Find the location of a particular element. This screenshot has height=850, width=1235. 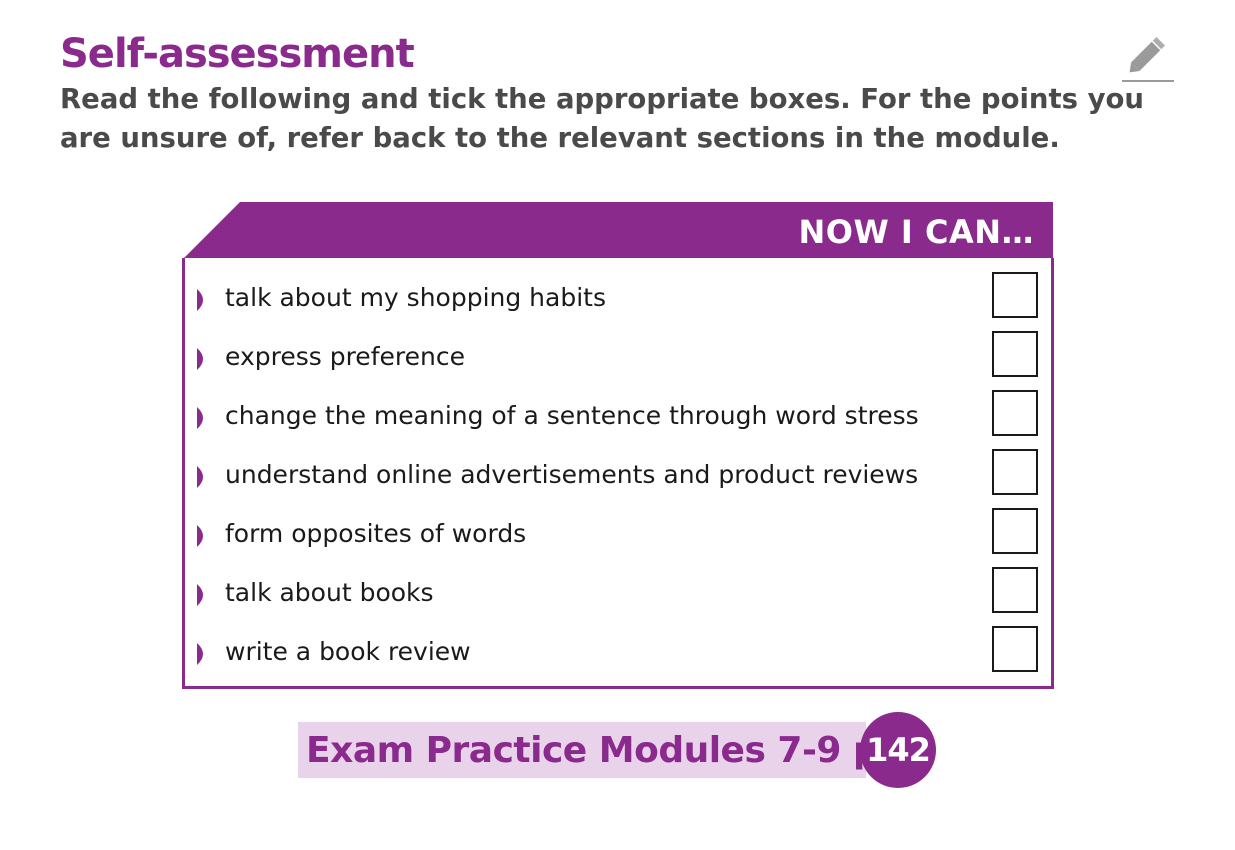

page-title: Self-assessment is located at coordinates (237, 54).